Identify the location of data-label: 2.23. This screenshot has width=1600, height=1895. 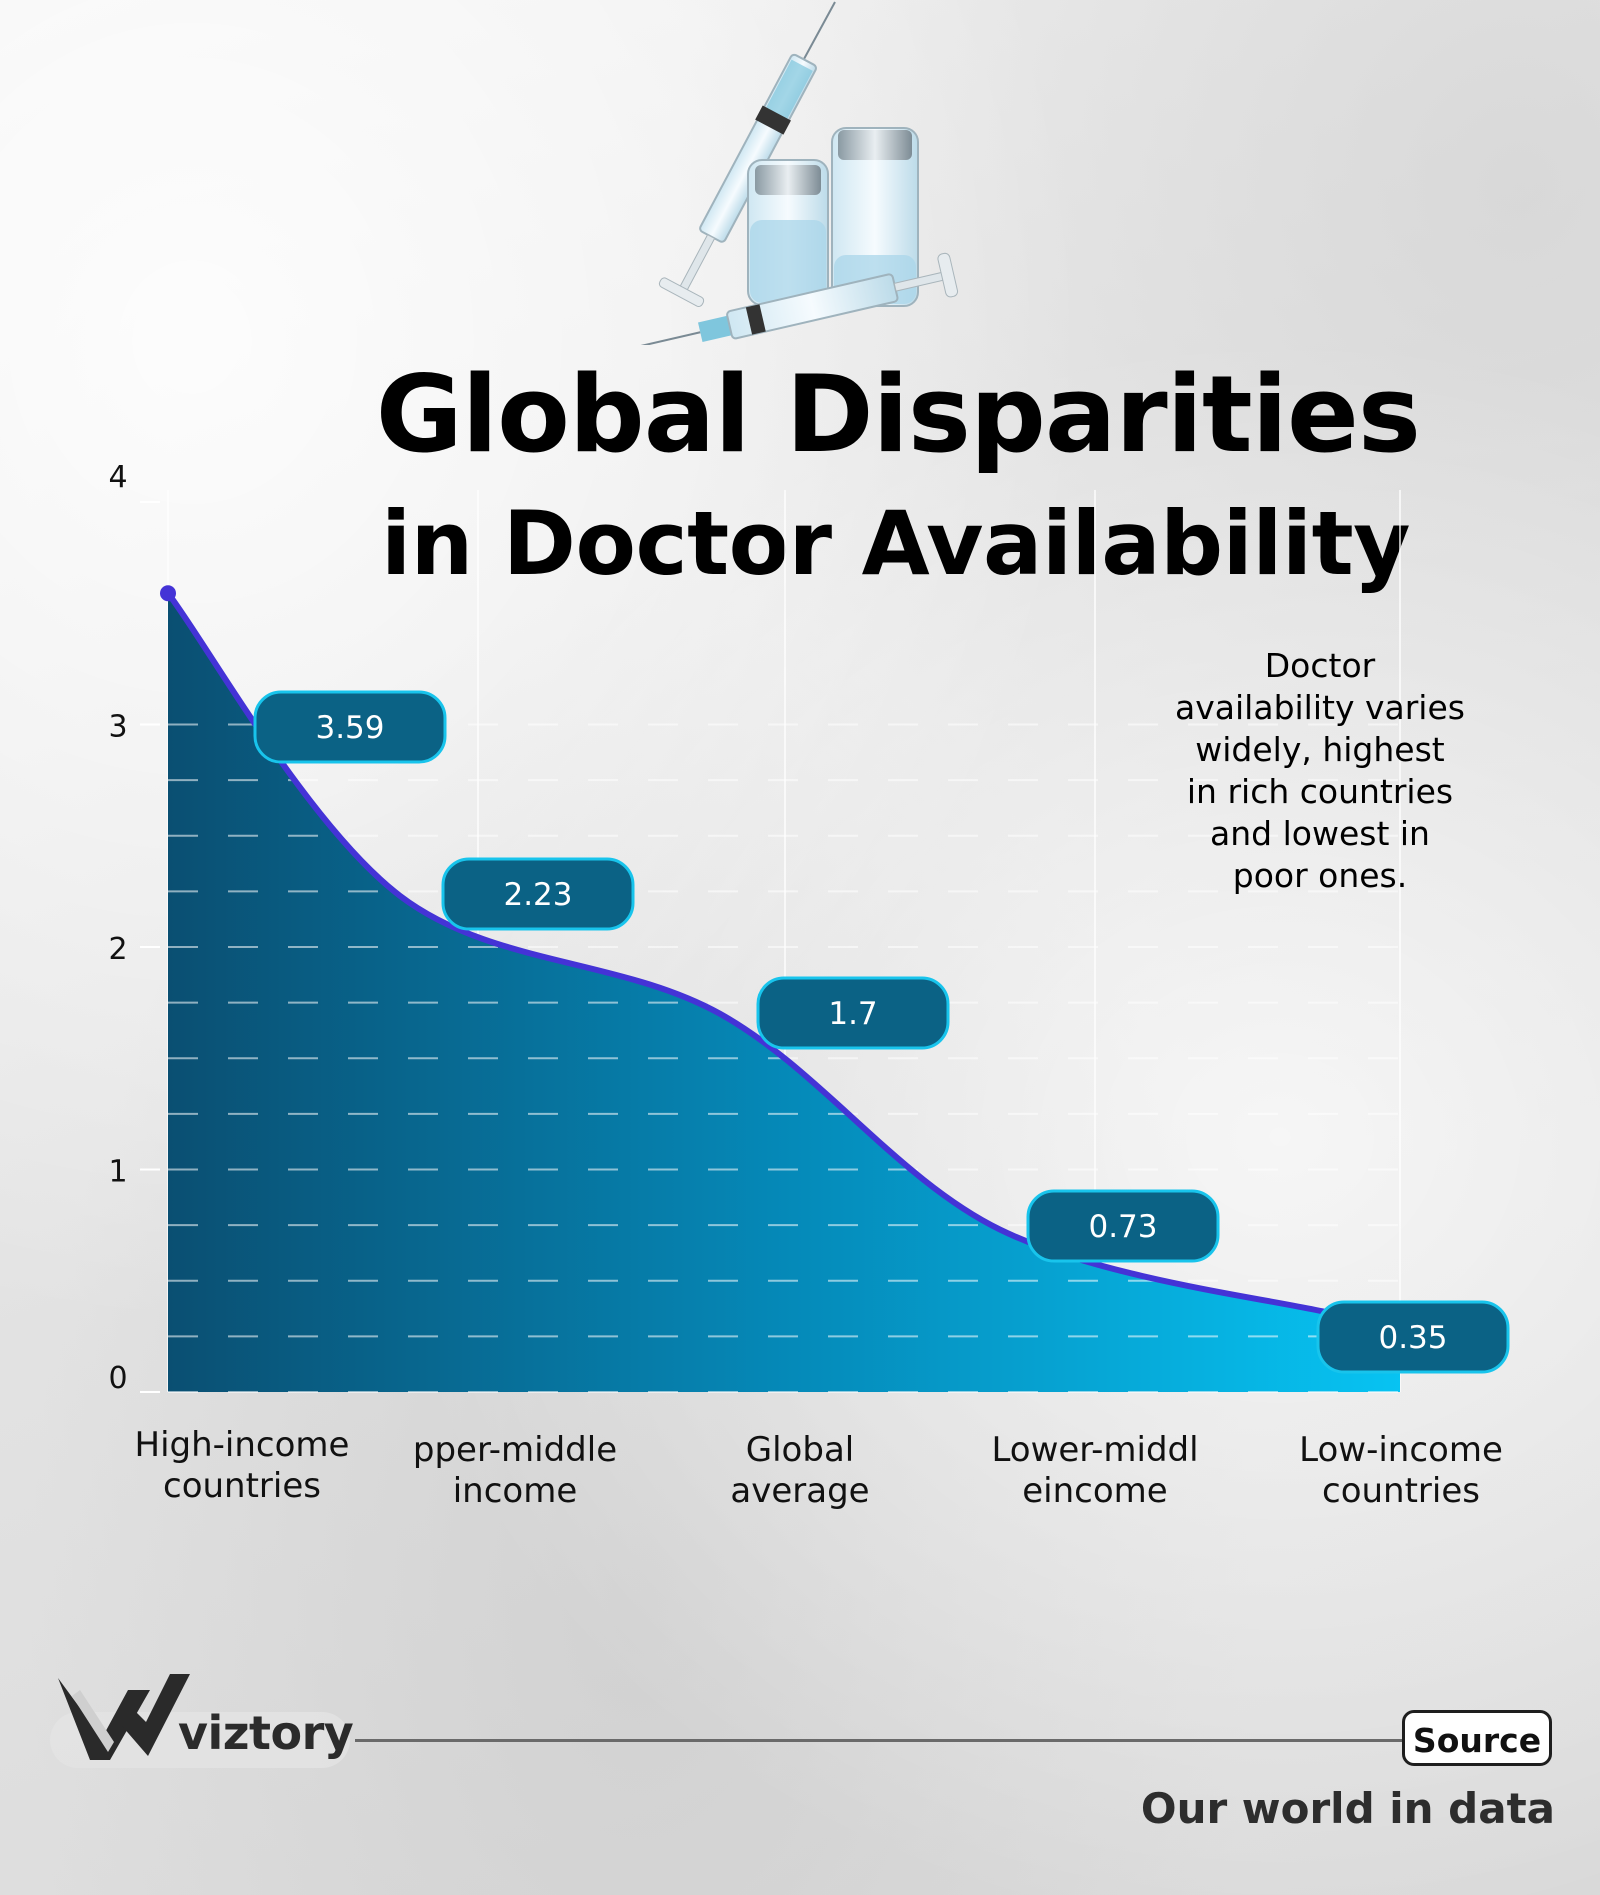
(538, 894).